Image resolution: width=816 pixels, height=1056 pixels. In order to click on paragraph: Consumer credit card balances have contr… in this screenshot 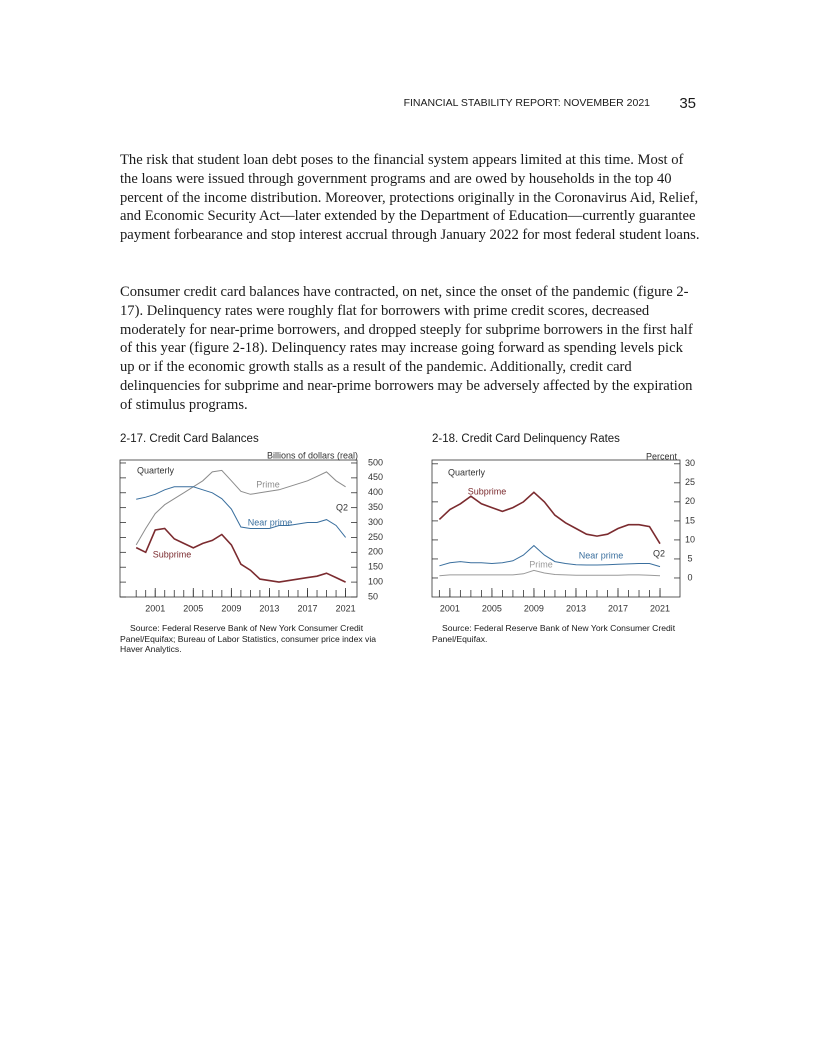, I will do `click(406, 348)`.